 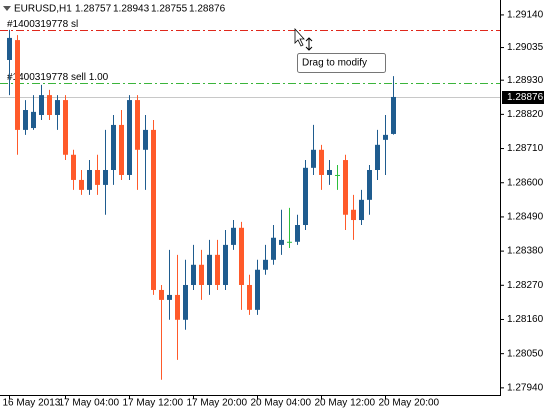 What do you see at coordinates (169, 9) in the screenshot?
I see `header-low: 1.28755` at bounding box center [169, 9].